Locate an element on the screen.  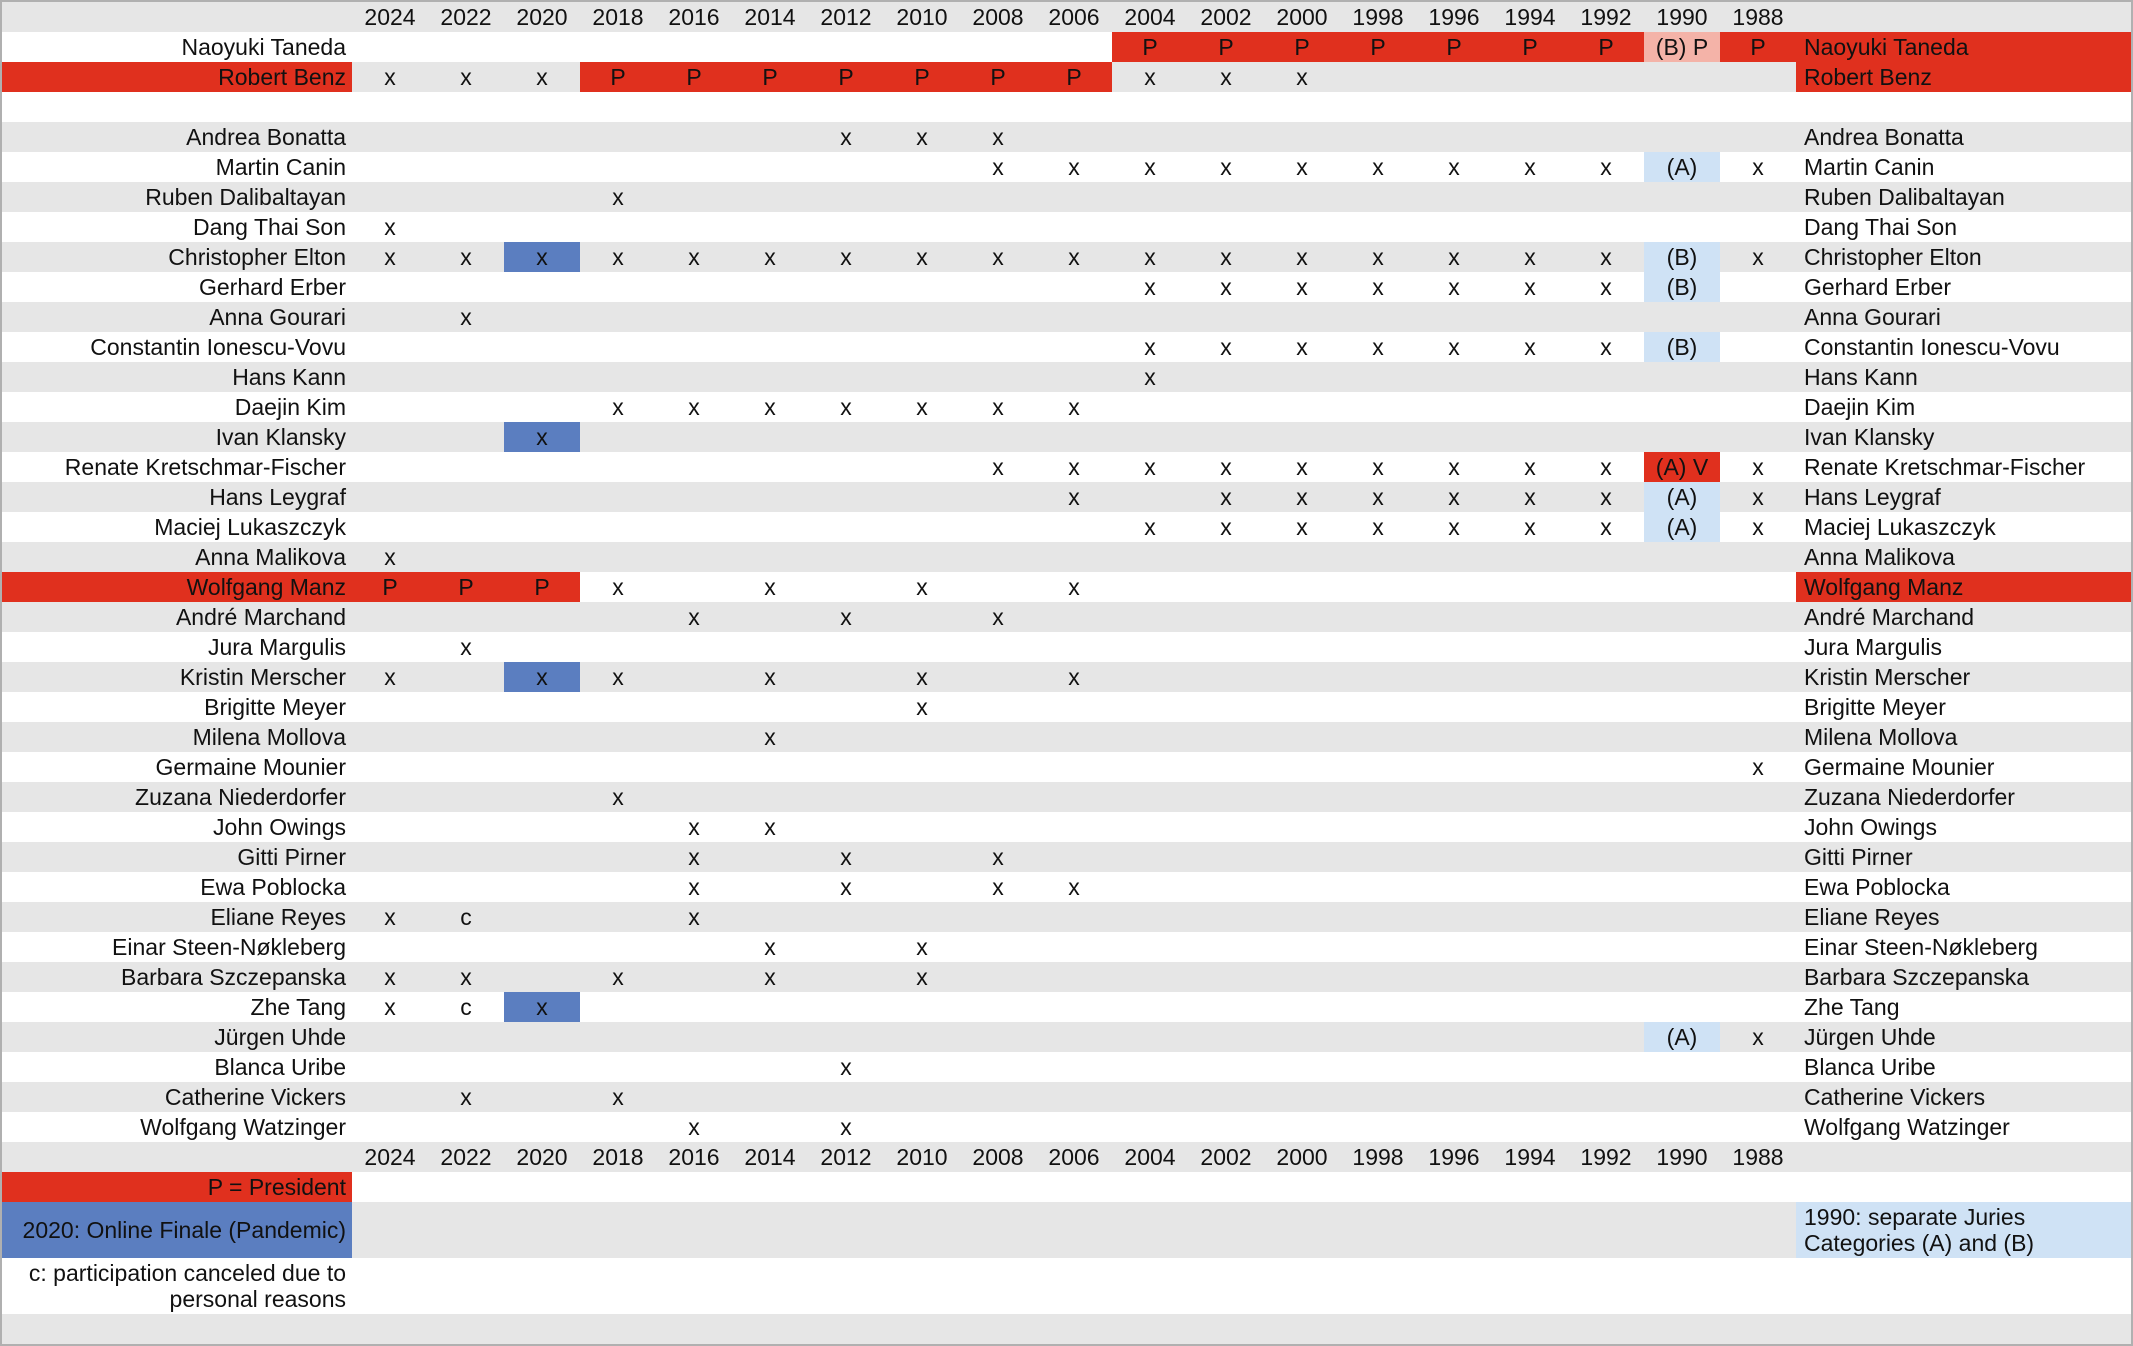
juror-row: Jura Margulis x Jura Margulis is located at coordinates (1066, 647).